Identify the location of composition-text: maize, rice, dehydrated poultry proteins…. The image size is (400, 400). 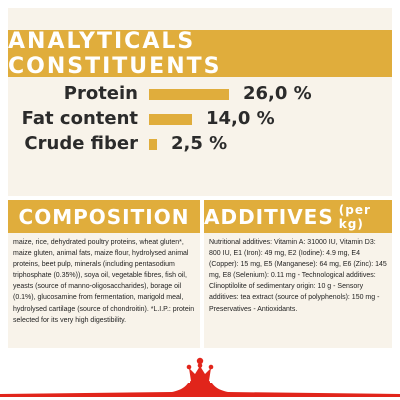
(104, 281).